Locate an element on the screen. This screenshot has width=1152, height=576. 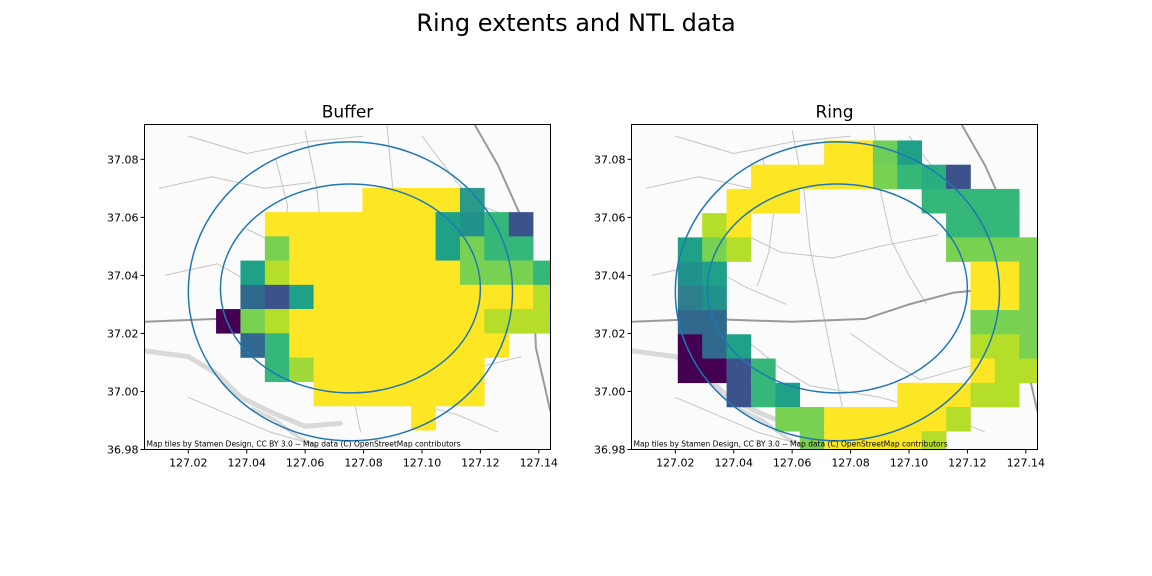
y-tick-label: 37.02 is located at coordinates (610, 333).